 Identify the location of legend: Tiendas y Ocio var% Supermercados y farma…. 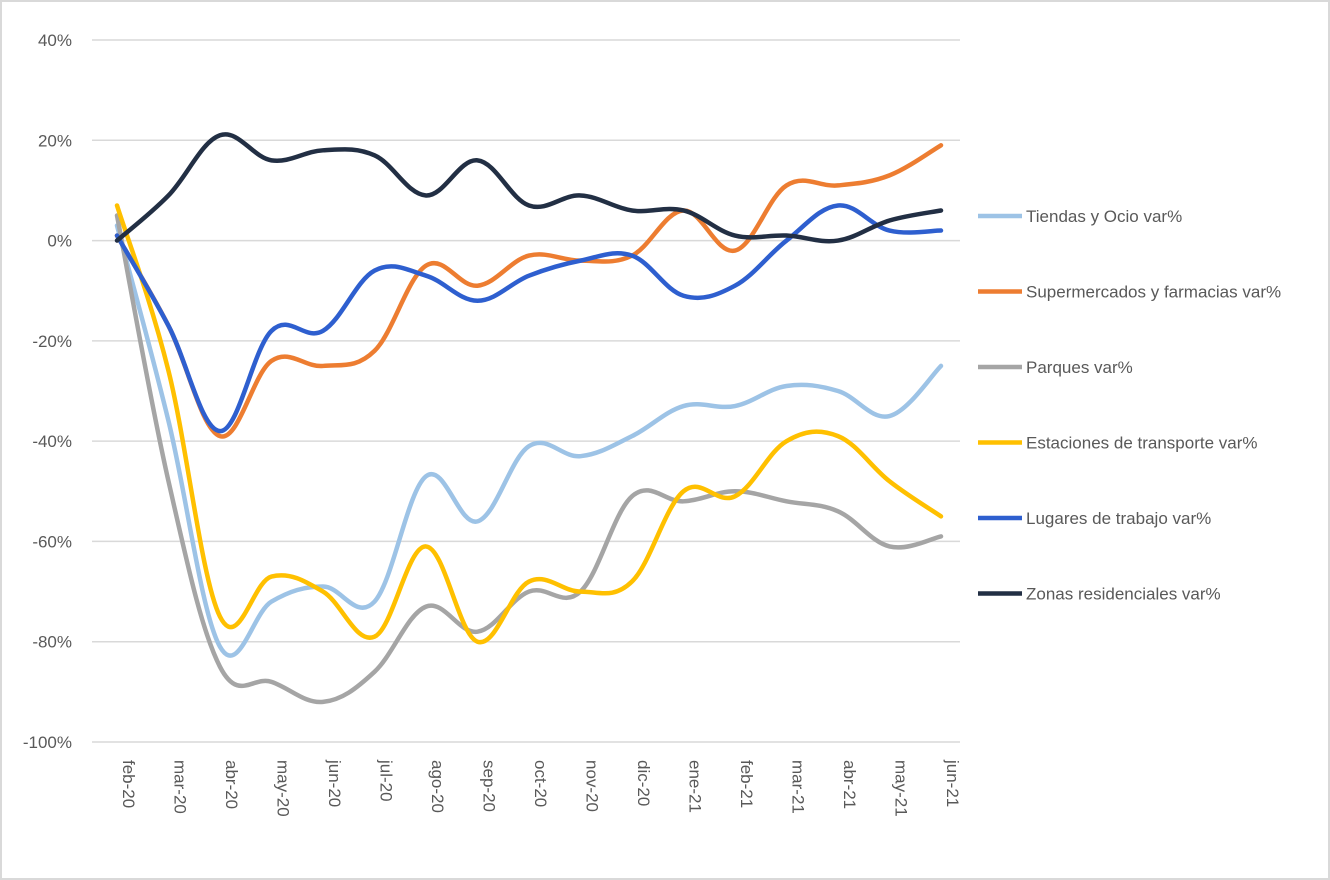
(1129, 405).